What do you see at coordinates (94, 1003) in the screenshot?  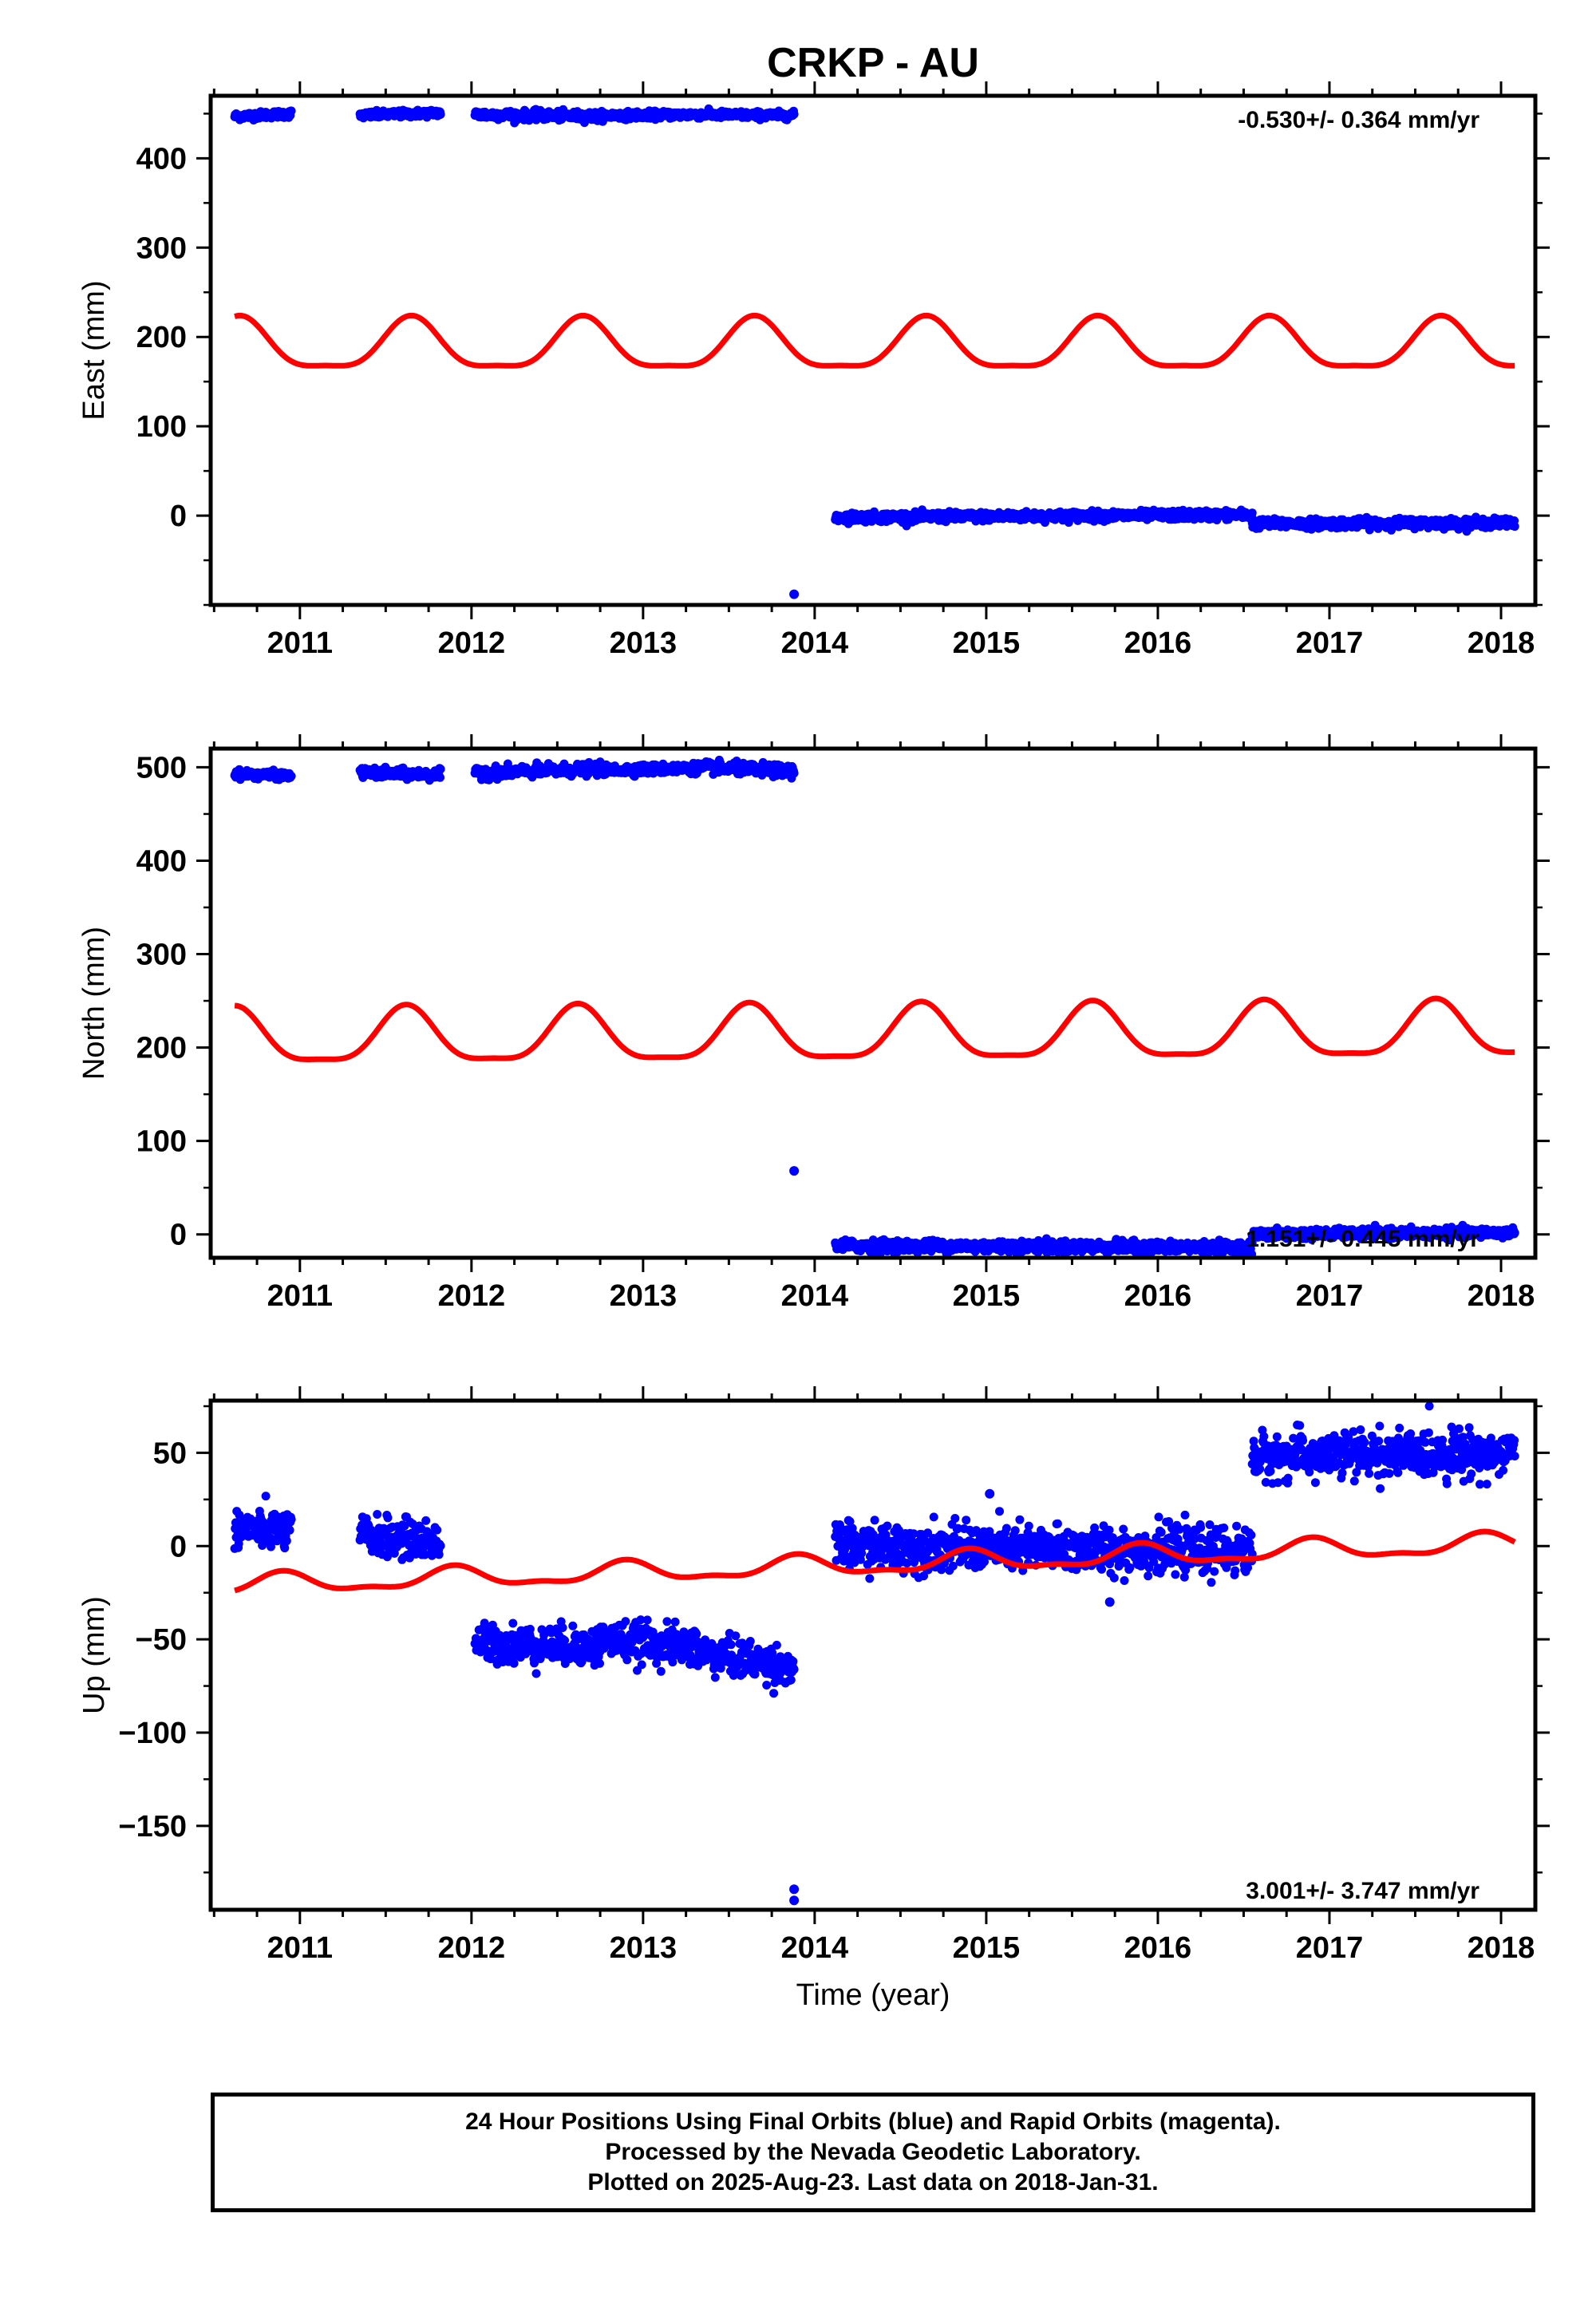 I see `y-axis-label: North (mm)` at bounding box center [94, 1003].